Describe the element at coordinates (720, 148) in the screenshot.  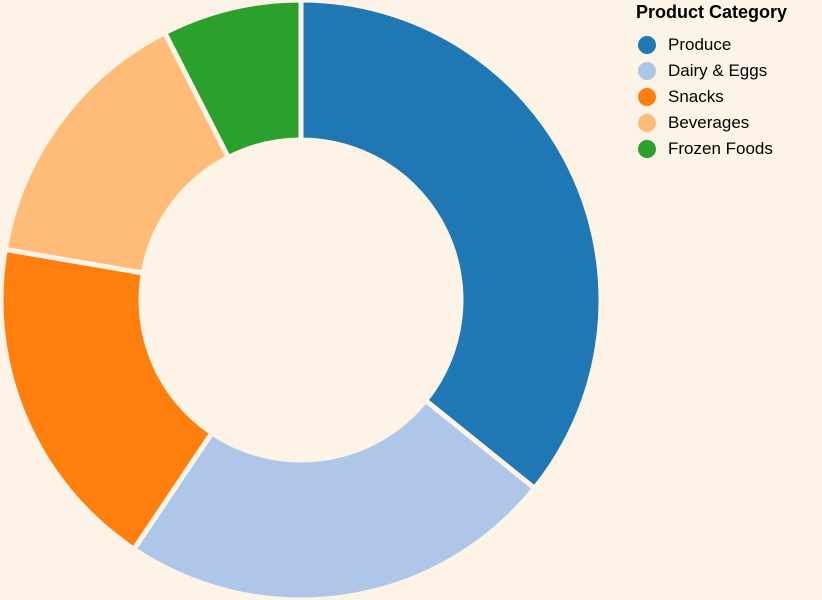
I see `legend-label: Frozen Foods` at that location.